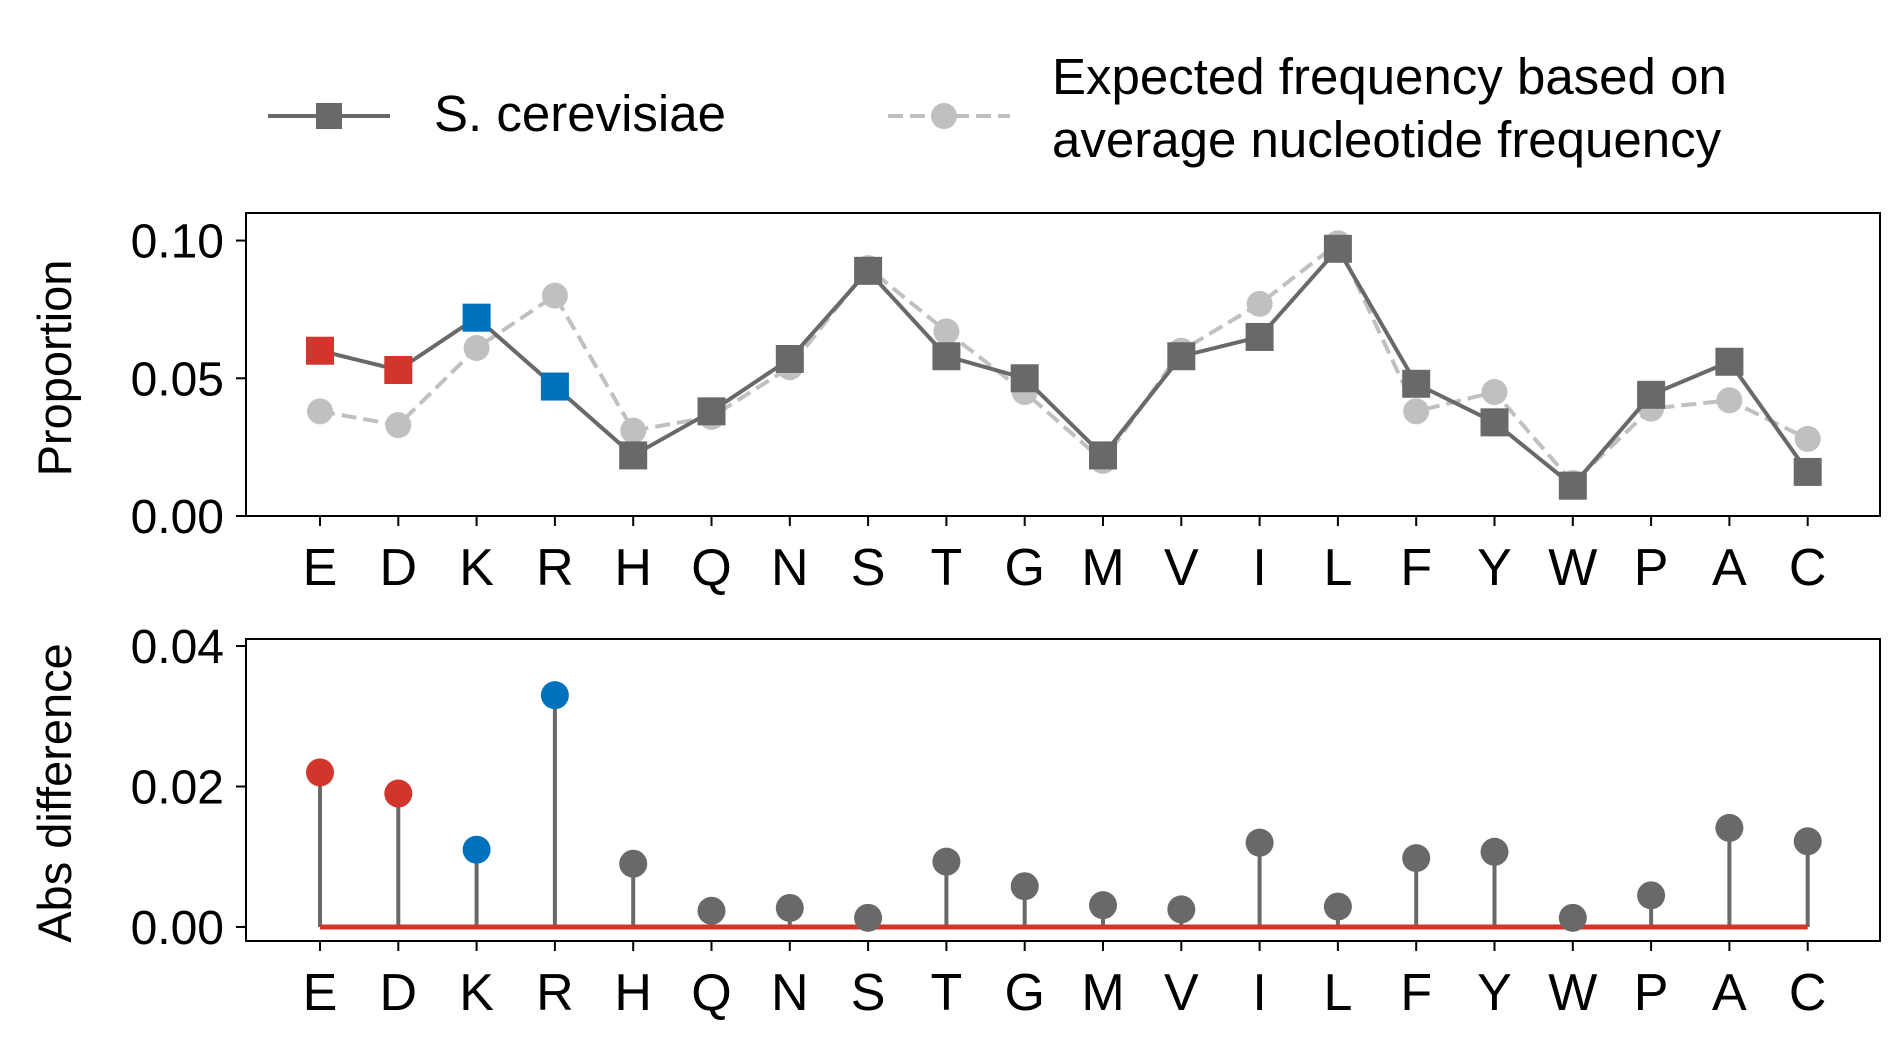 Image resolution: width=1901 pixels, height=1050 pixels. What do you see at coordinates (177, 242) in the screenshot?
I see `proportion-y-tick-label: 0.10` at bounding box center [177, 242].